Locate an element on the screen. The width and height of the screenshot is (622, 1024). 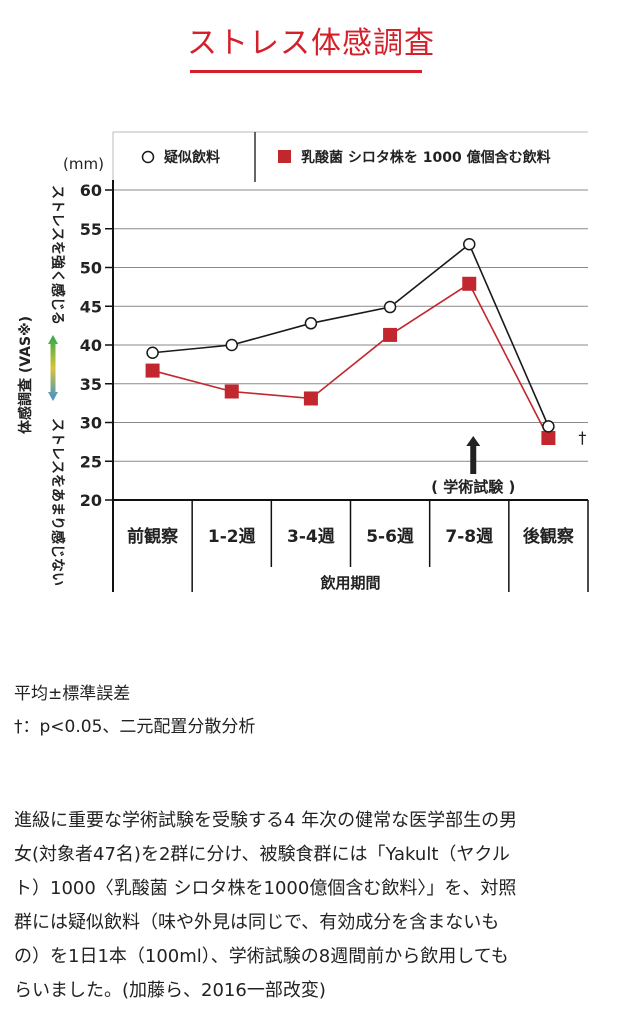
page-title: ストレス体感調査 is located at coordinates (311, 43).